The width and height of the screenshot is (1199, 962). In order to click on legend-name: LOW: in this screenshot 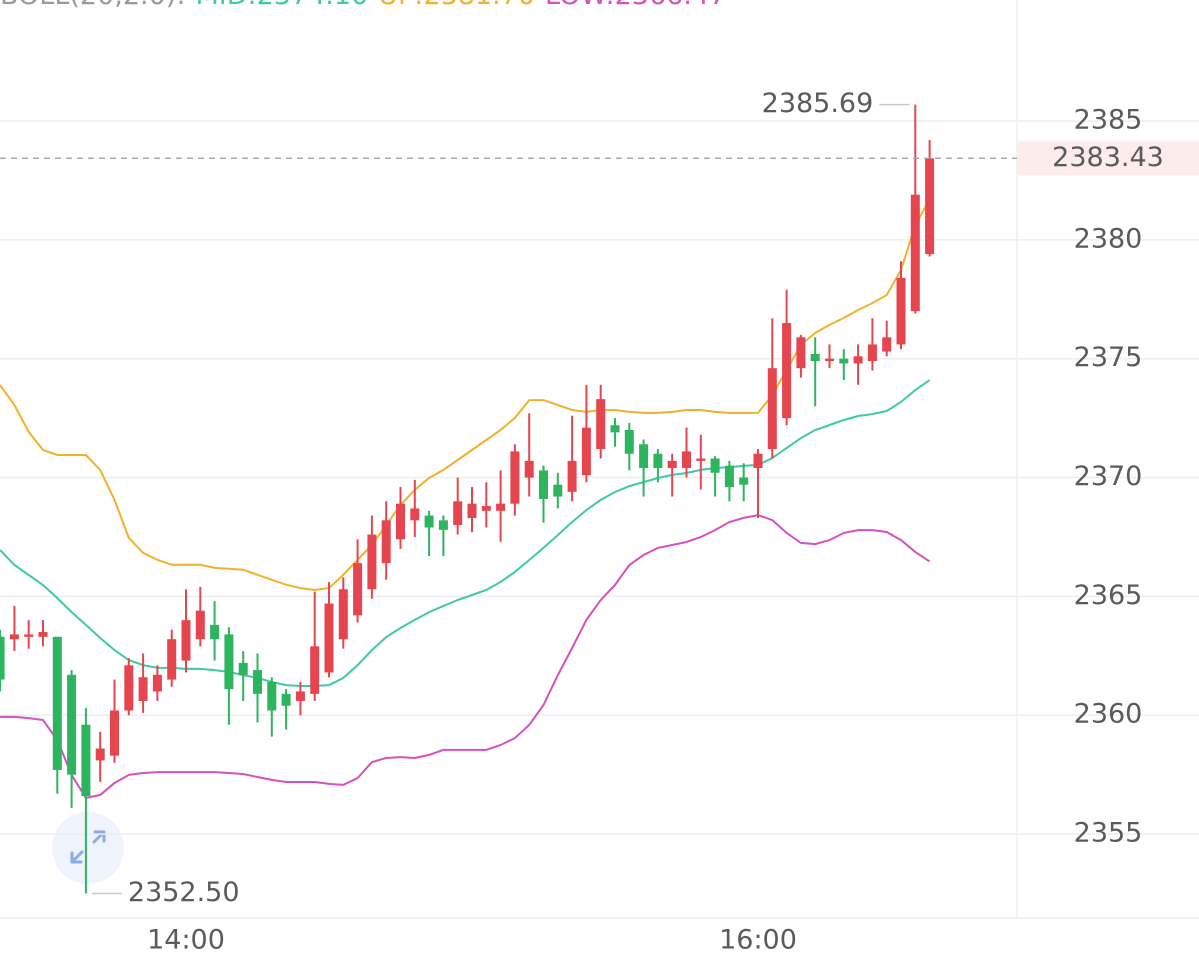, I will do `click(580, 5)`.